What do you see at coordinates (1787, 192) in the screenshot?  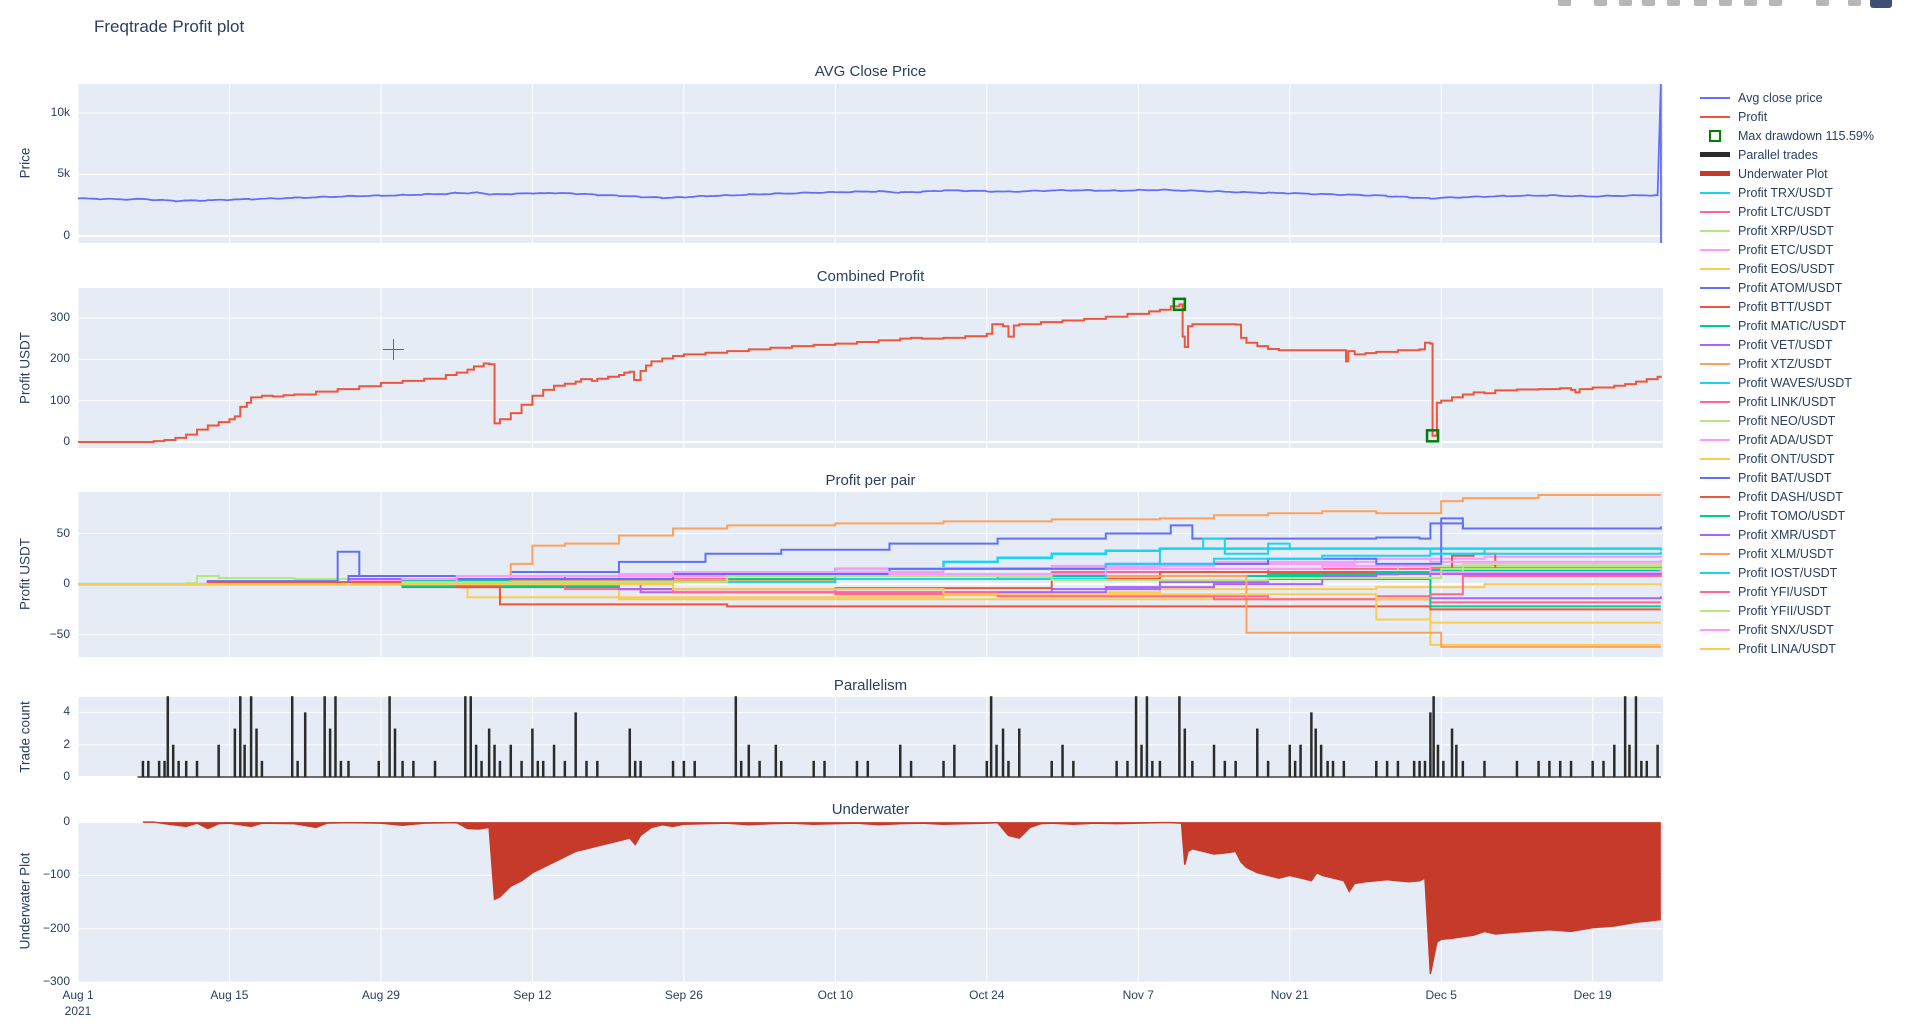 I see `legend-item-profit-trx-usdt: Profit TRX/USDT` at bounding box center [1787, 192].